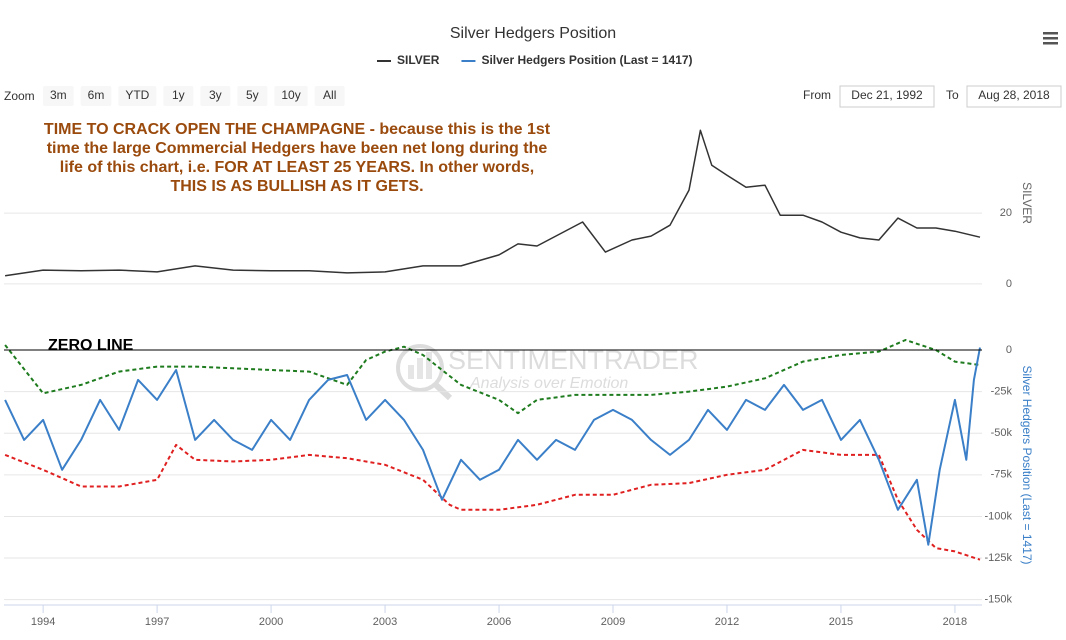 This screenshot has width=1066, height=640. Describe the element at coordinates (613, 622) in the screenshot. I see `x-tick-label: 2009` at that location.